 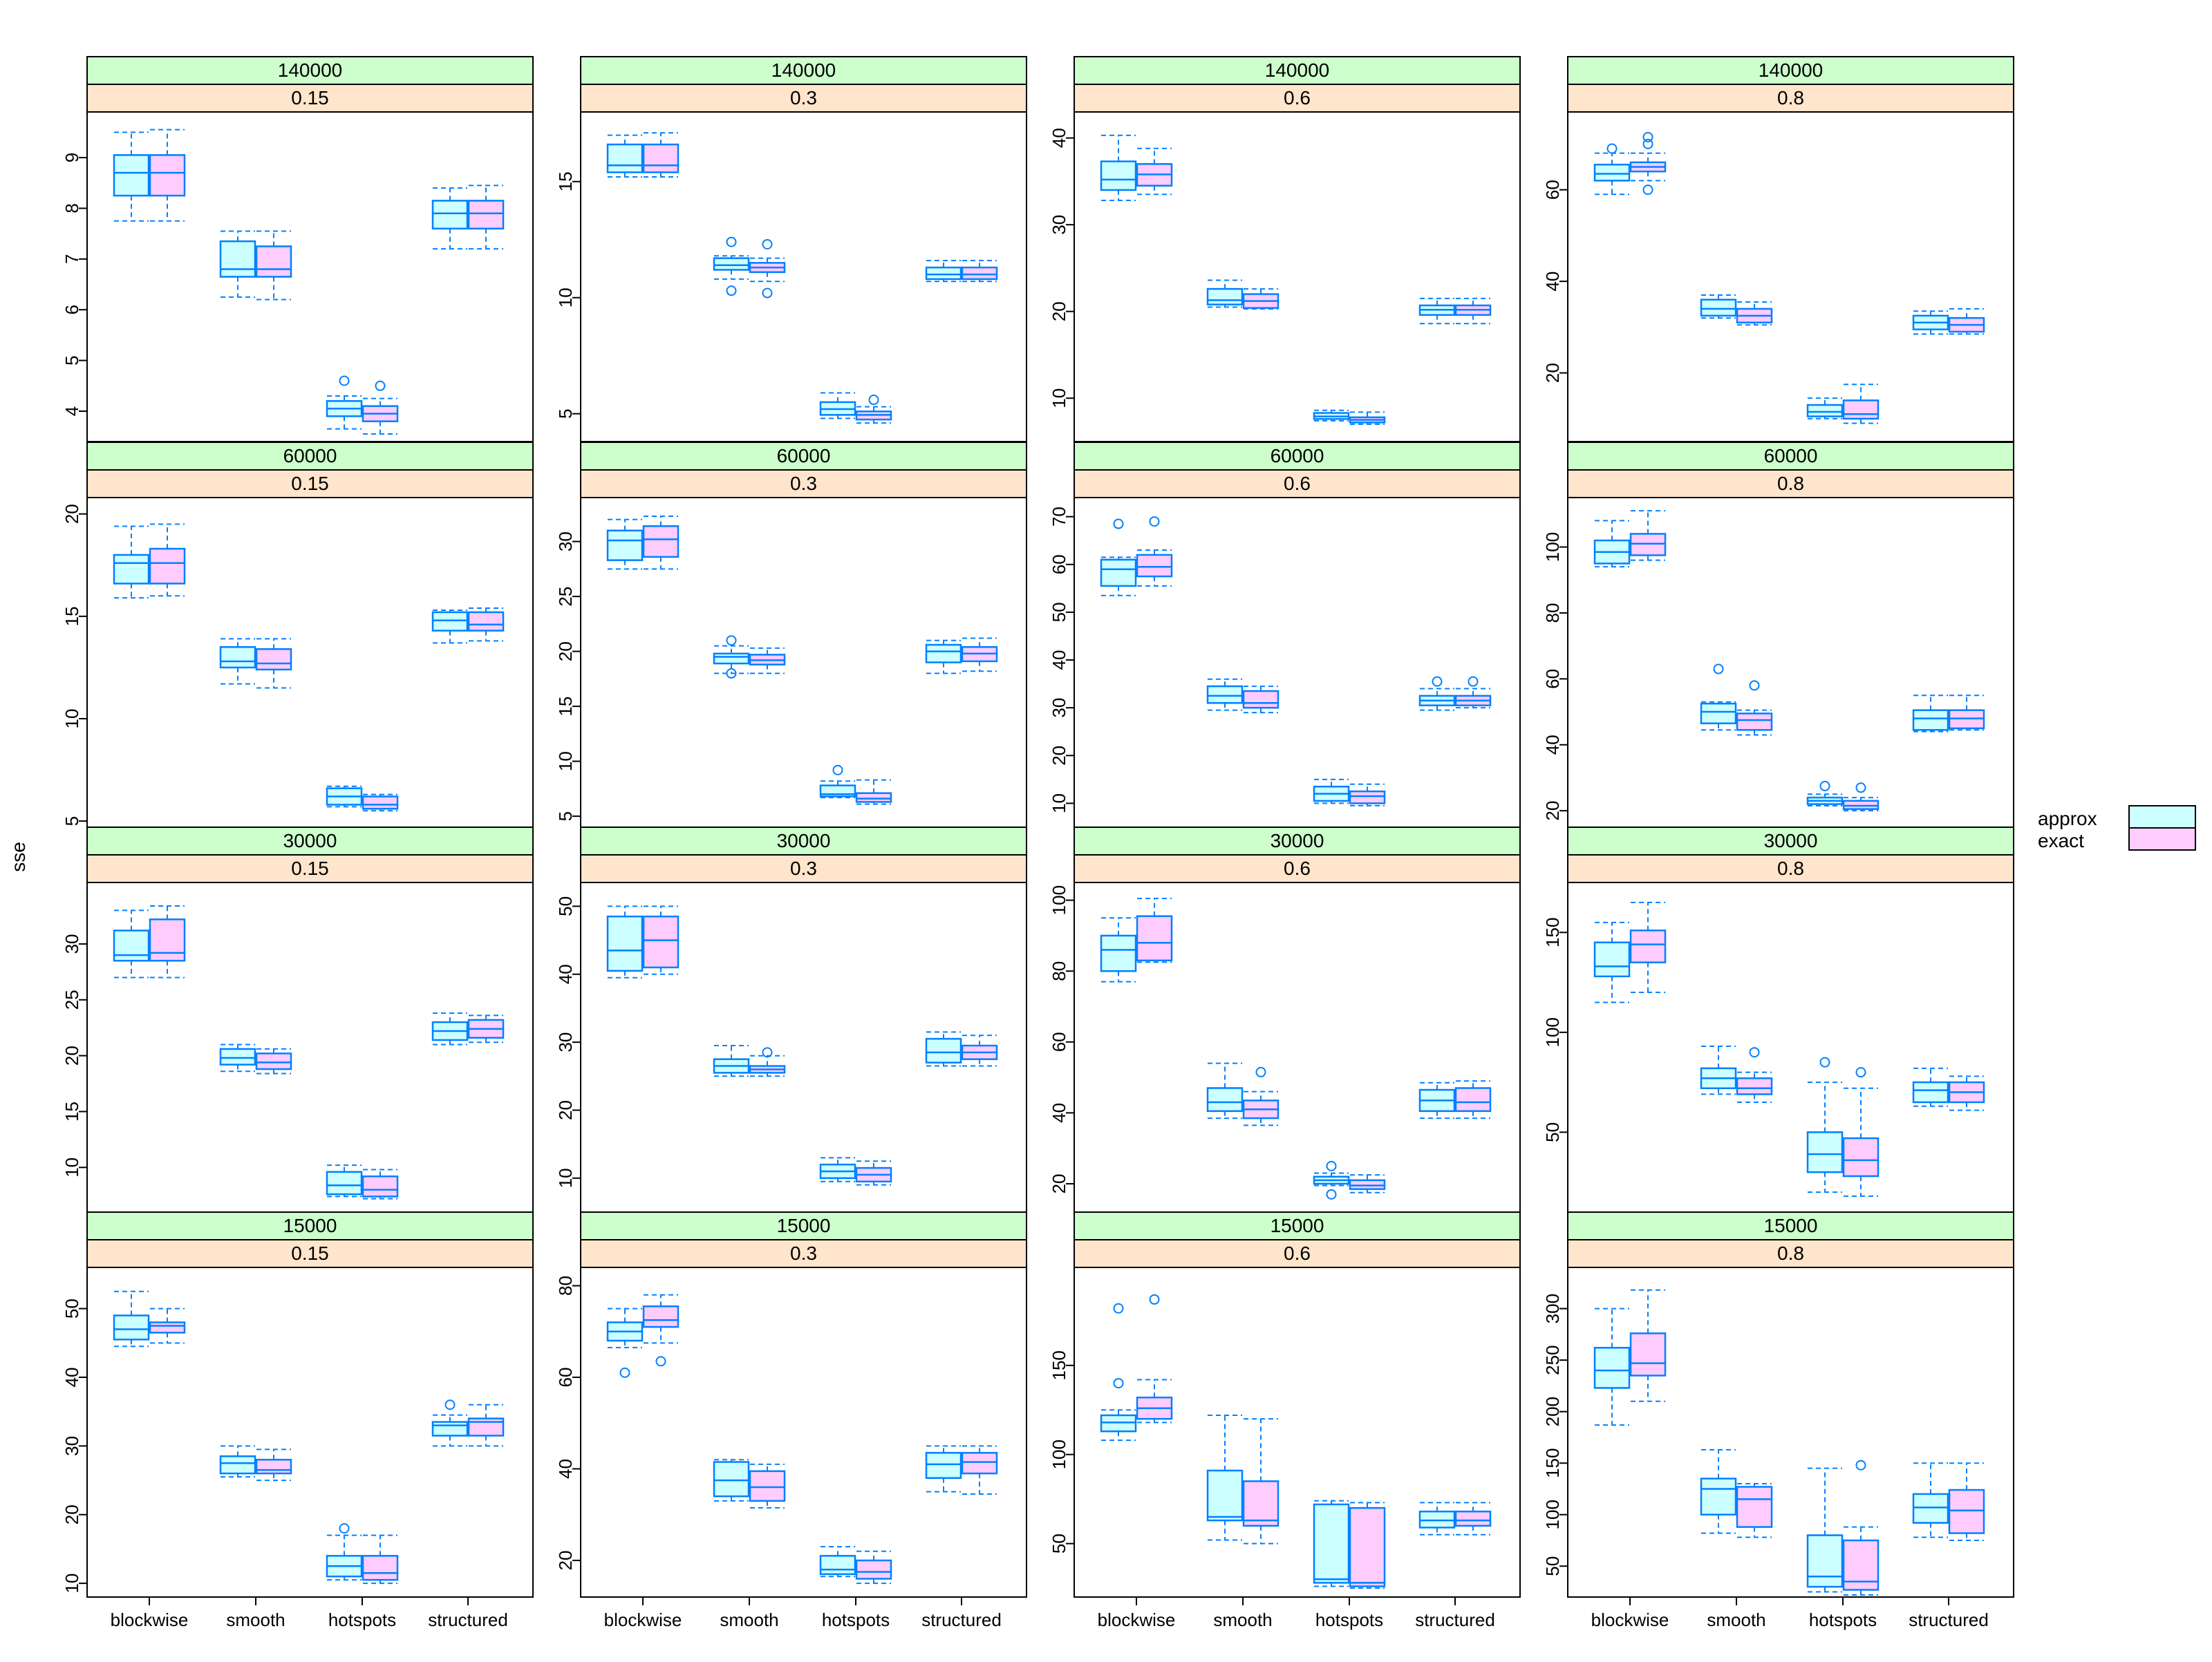 What do you see at coordinates (72, 1378) in the screenshot?
I see `y-tick-label: 40` at bounding box center [72, 1378].